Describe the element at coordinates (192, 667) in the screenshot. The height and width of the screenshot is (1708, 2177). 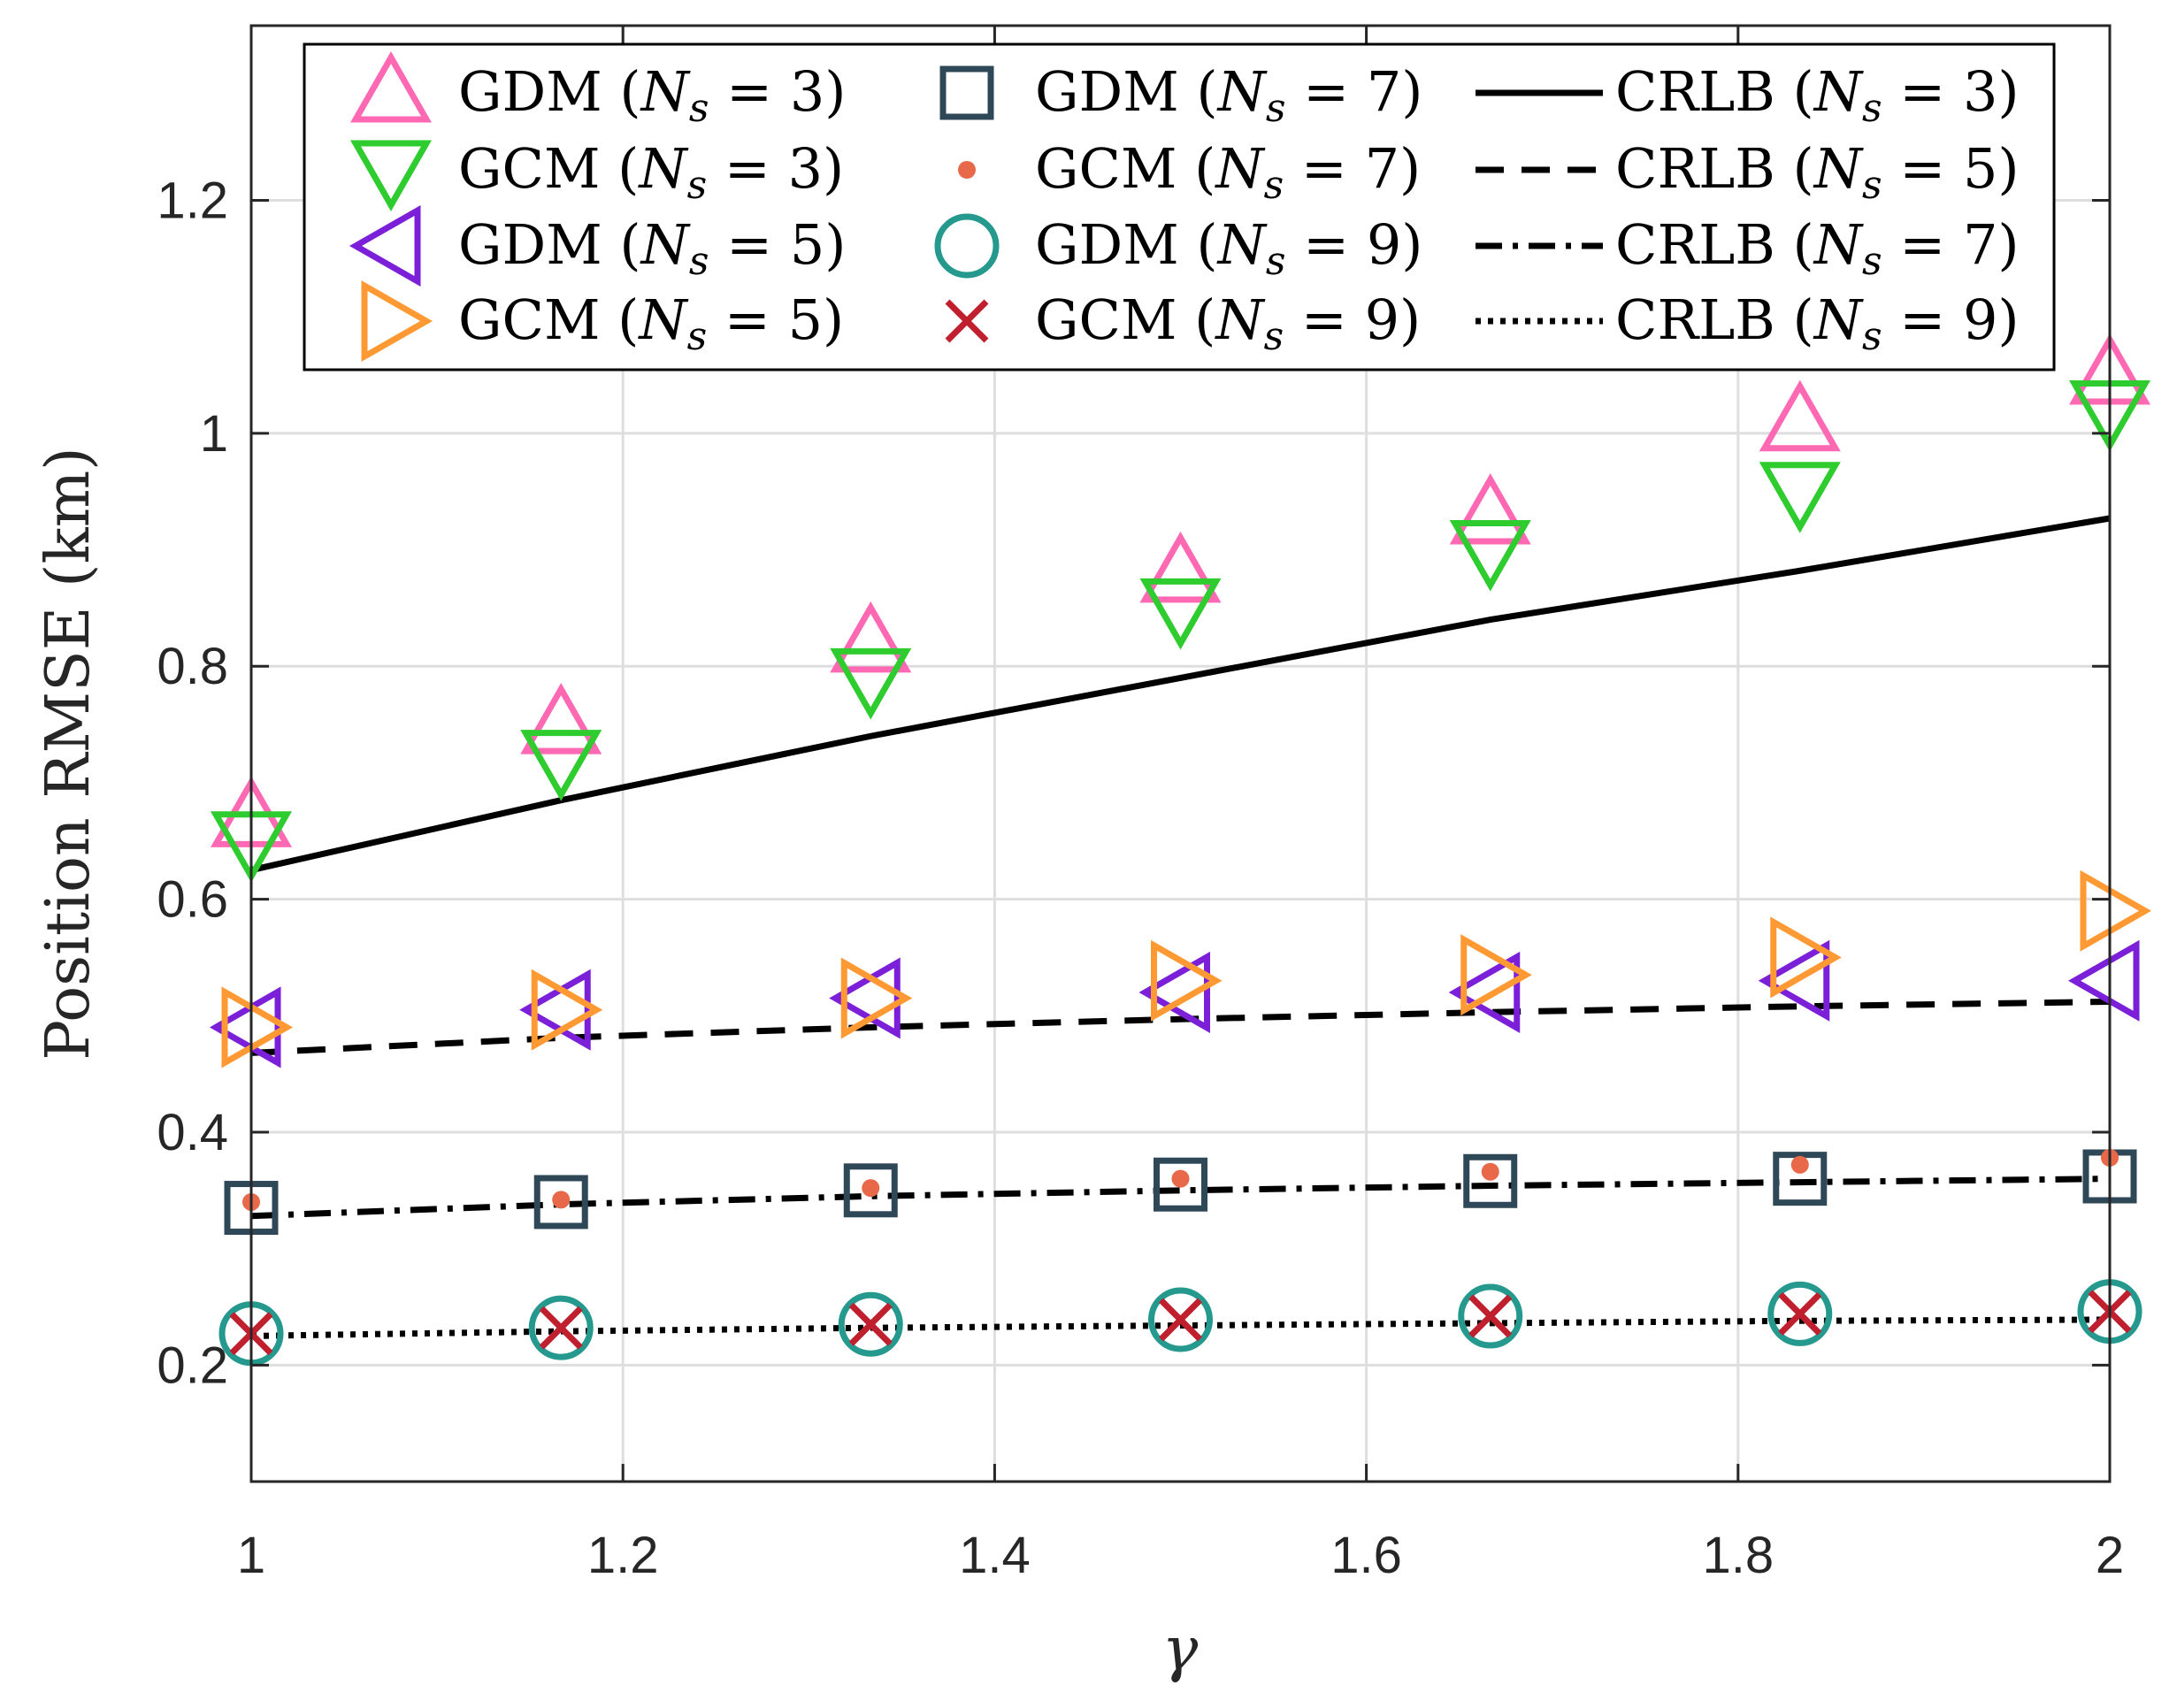
I see `y-tick-label: 0.8` at that location.